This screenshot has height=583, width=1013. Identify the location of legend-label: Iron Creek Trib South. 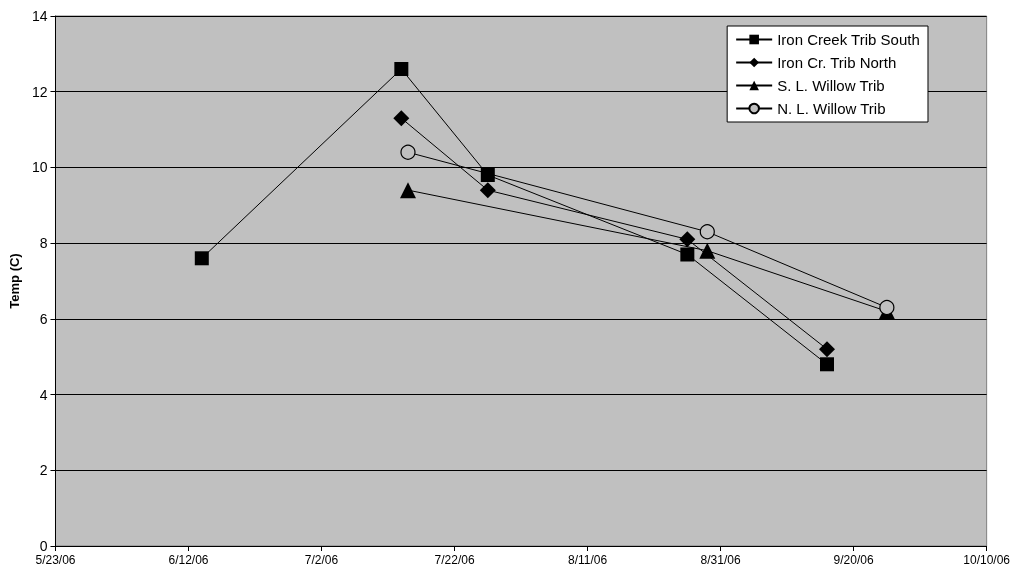
(848, 39).